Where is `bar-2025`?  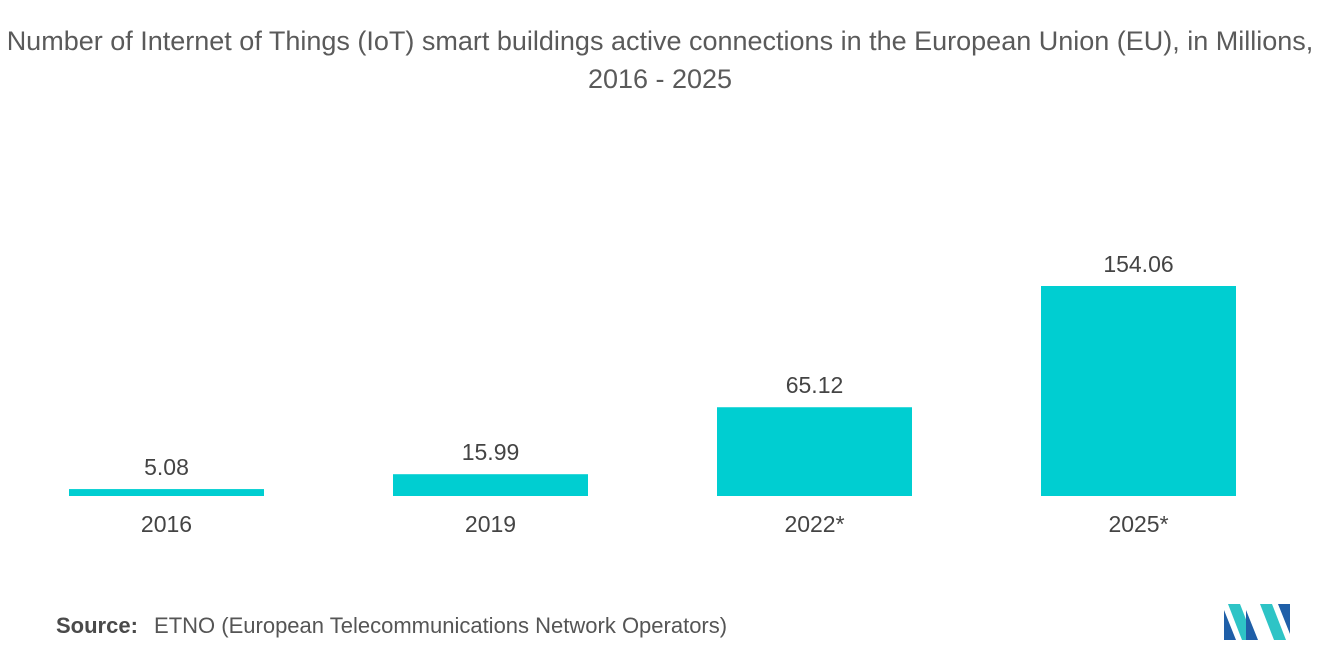
bar-2025 is located at coordinates (1138, 391).